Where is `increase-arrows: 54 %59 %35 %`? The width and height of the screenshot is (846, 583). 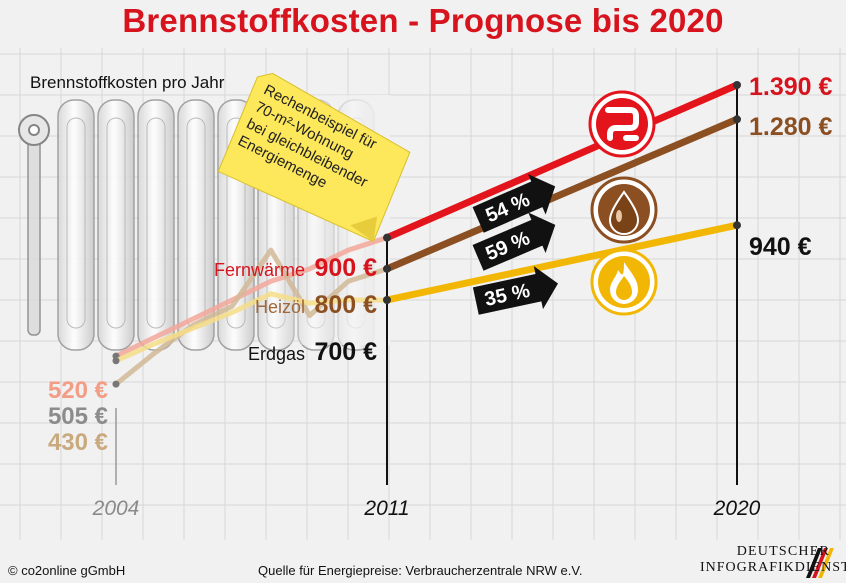
increase-arrows: 54 %59 %35 % is located at coordinates (515, 244).